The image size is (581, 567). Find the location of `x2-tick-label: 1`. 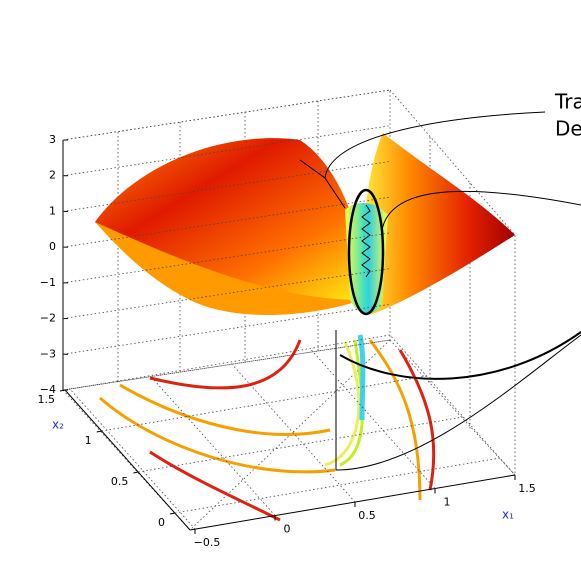

x2-tick-label: 1 is located at coordinates (88, 440).